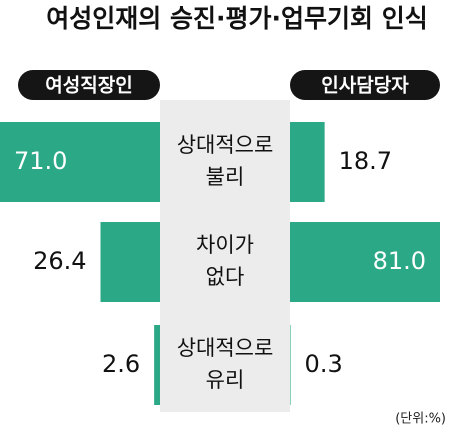 The width and height of the screenshot is (474, 432). I want to click on value-label: 18.7, so click(365, 161).